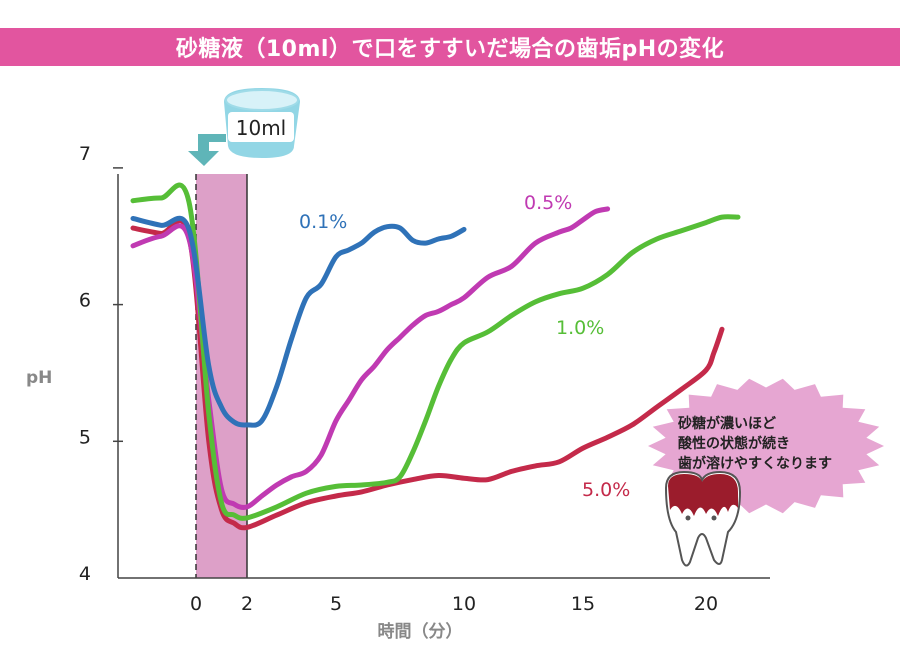  I want to click on x-tick-label: 15, so click(583, 604).